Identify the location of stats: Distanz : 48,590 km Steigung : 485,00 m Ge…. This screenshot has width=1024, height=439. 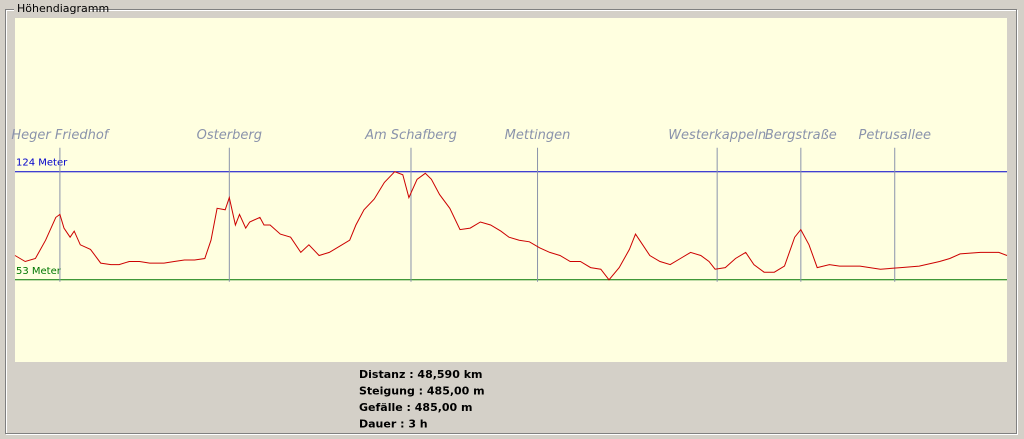
(422, 399).